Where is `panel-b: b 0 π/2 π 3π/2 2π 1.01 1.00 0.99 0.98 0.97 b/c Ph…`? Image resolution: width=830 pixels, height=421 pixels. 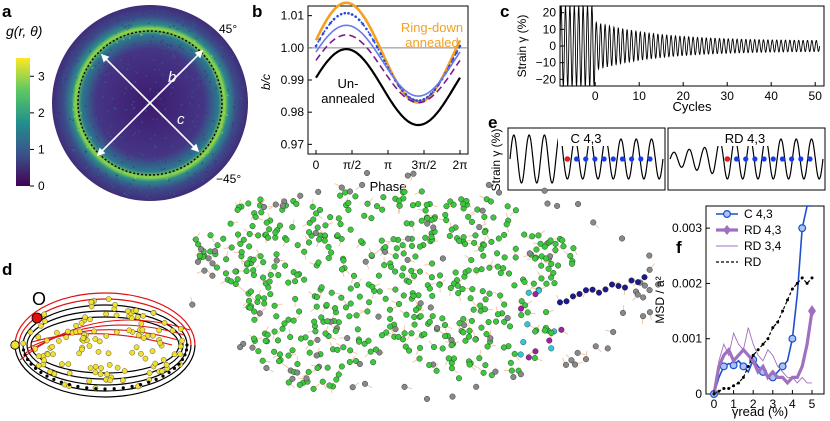
panel-b: b 0 π/2 π 3π/2 2π 1.01 1.00 0.99 0.98 0.97 b/c Ph… is located at coordinates (360, 97).